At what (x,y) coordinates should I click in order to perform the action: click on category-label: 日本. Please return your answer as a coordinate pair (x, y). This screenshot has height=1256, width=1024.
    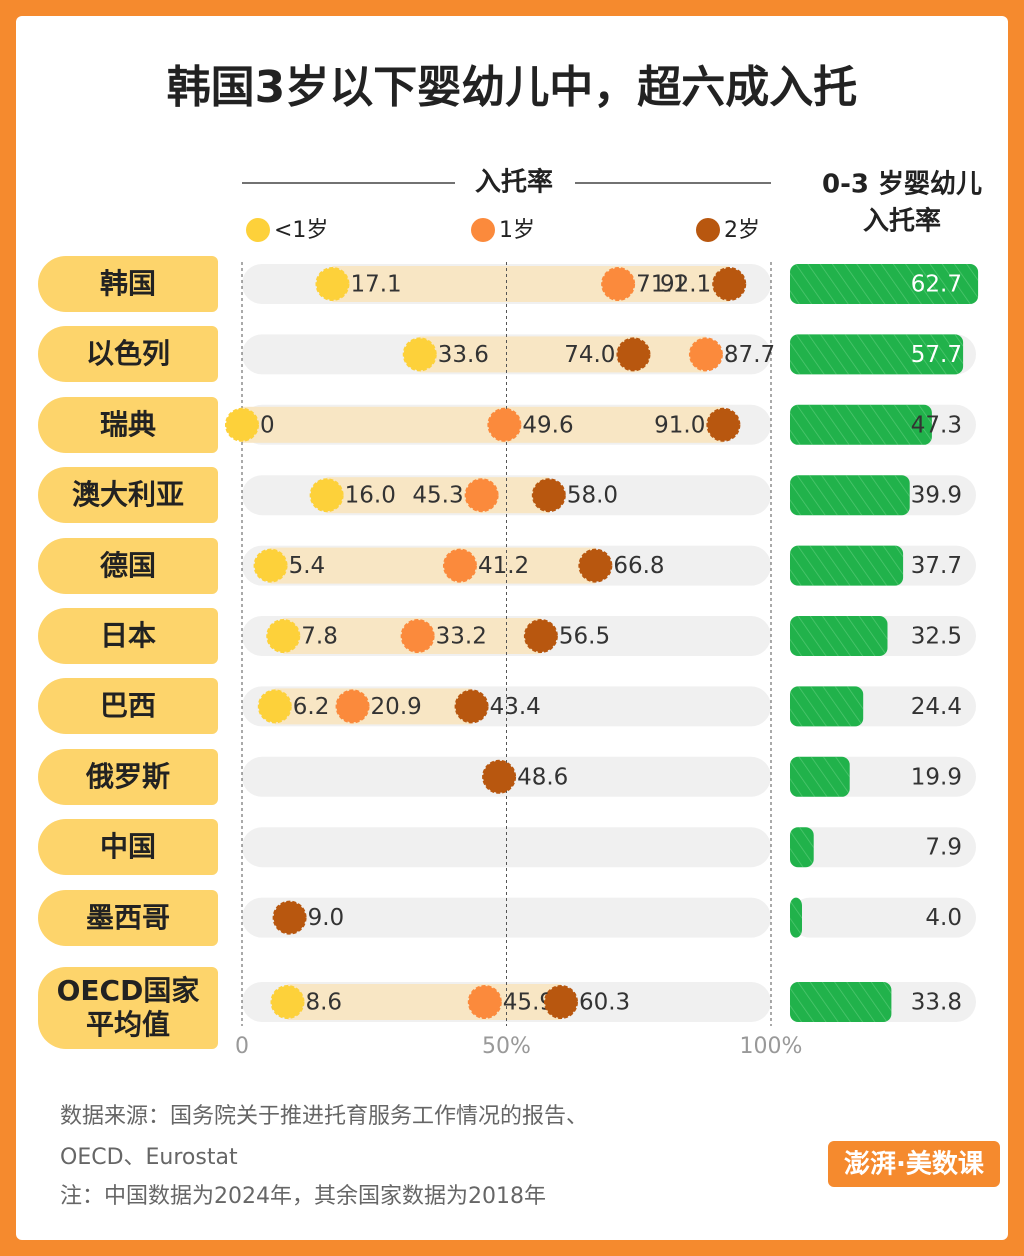
    Looking at the image, I should click on (128, 636).